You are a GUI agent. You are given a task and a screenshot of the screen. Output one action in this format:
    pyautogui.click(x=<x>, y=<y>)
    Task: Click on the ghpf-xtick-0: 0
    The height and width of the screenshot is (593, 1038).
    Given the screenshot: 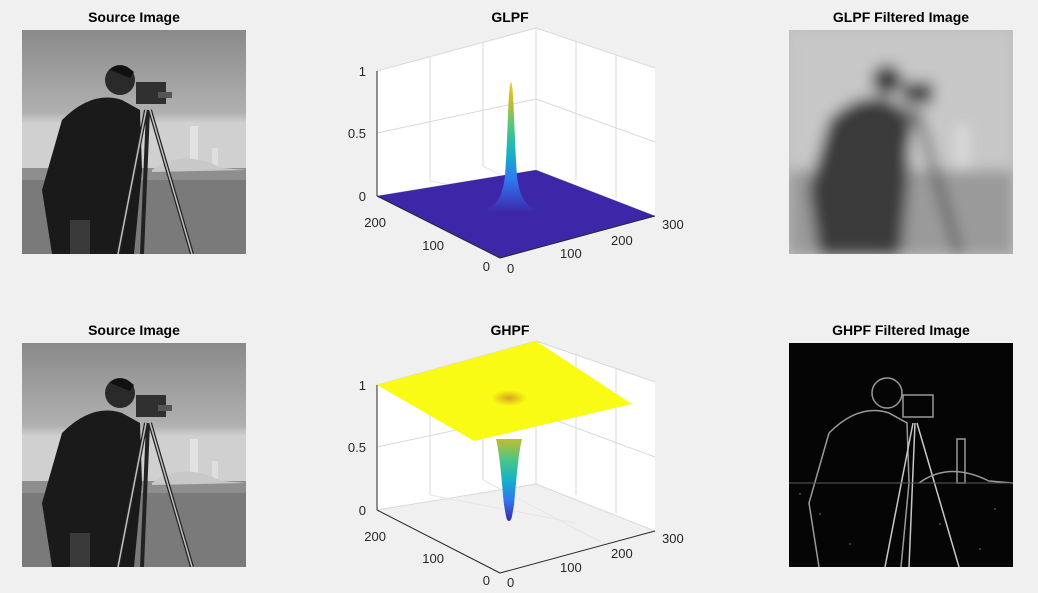 What is the action you would take?
    pyautogui.click(x=510, y=582)
    